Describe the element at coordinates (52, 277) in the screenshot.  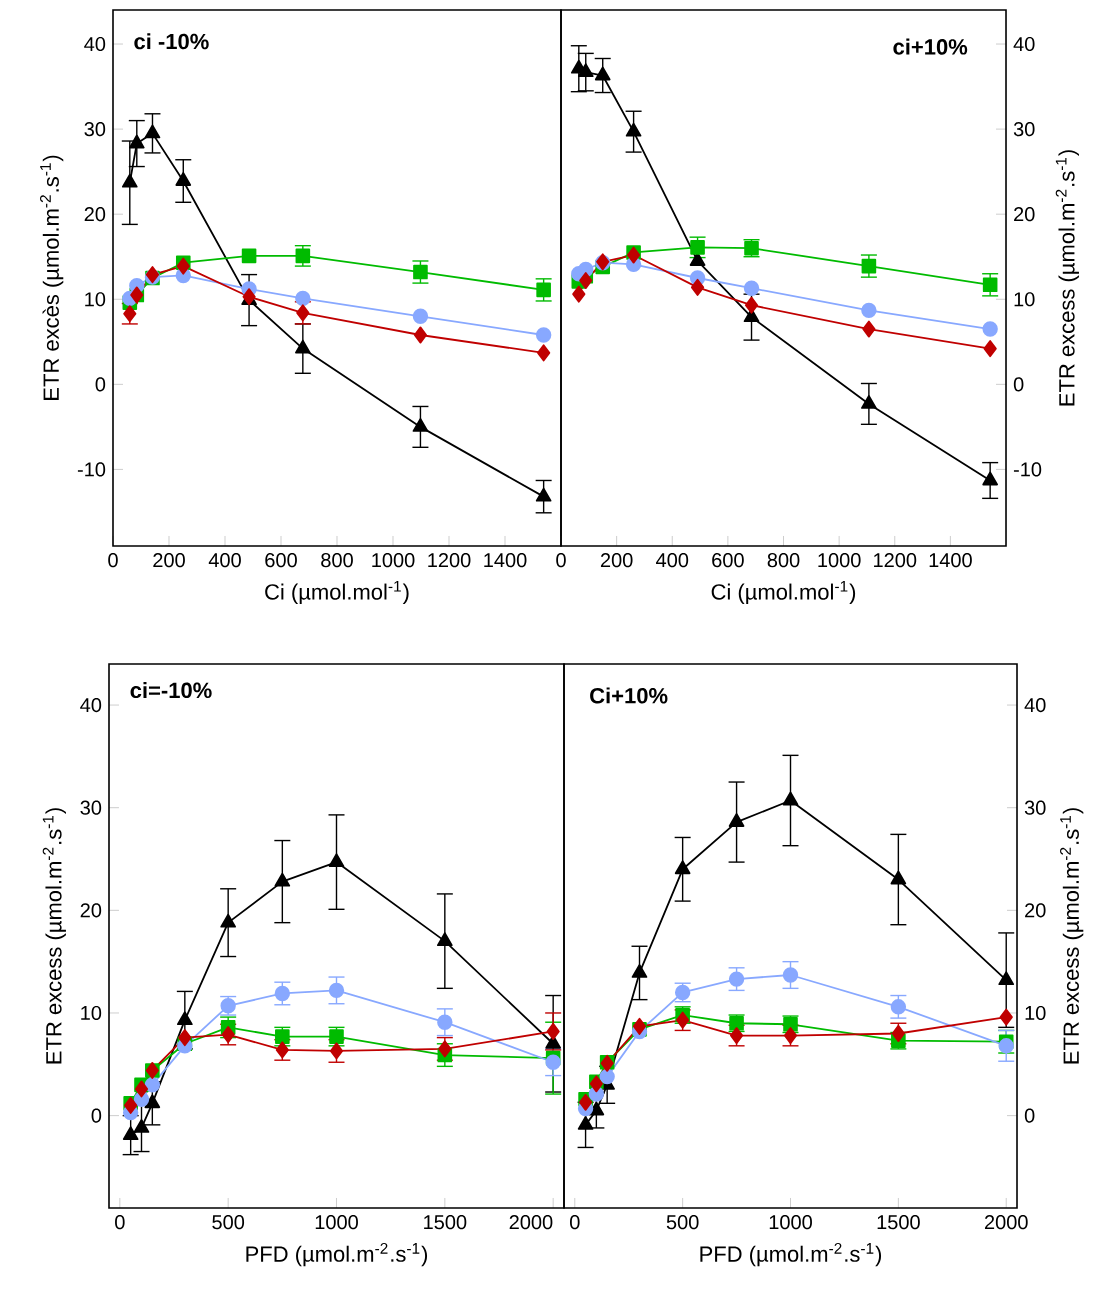
I see `y-axis-title: ETR excès (µmol.m$^{-2}$.s$^{-1}$)` at that location.